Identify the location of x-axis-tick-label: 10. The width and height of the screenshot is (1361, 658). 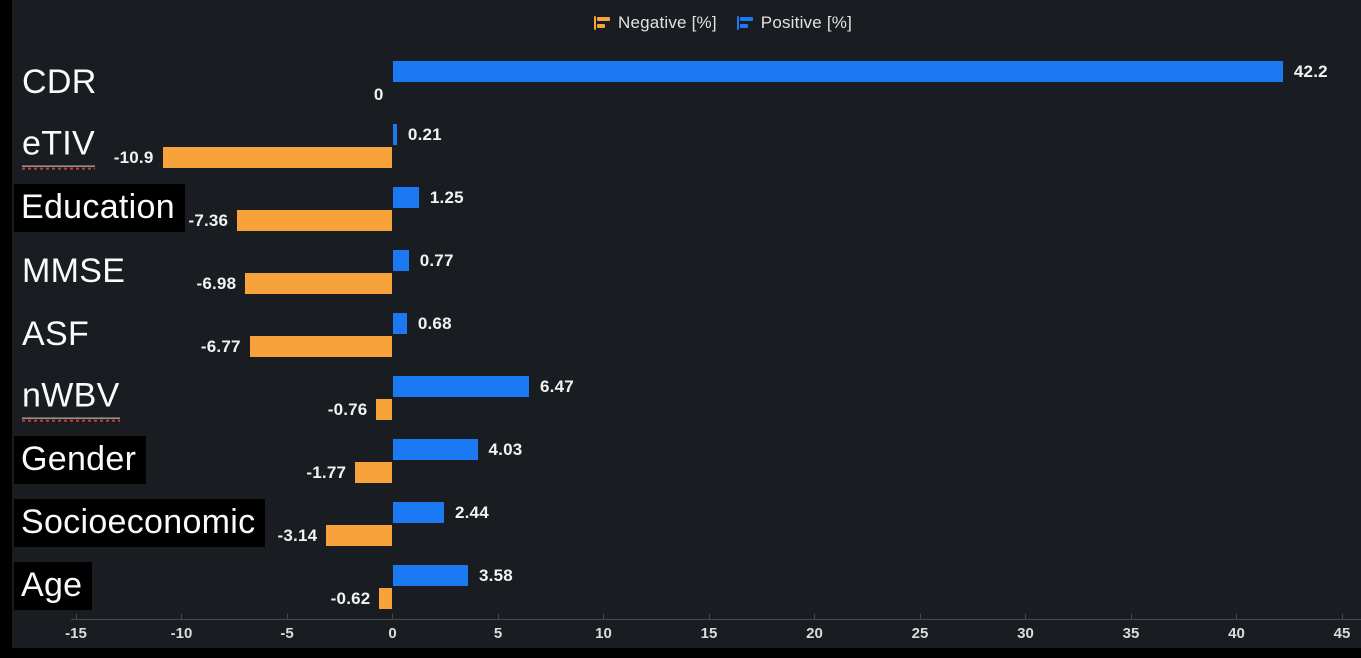
(603, 633).